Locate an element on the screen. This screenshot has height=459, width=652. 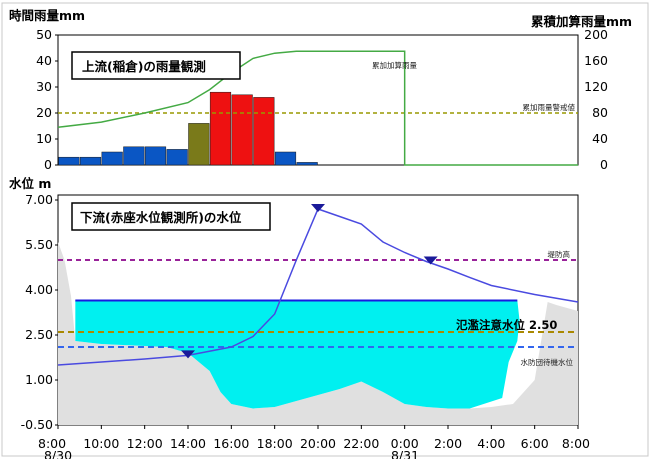
rain-title-box is located at coordinates (156, 65).